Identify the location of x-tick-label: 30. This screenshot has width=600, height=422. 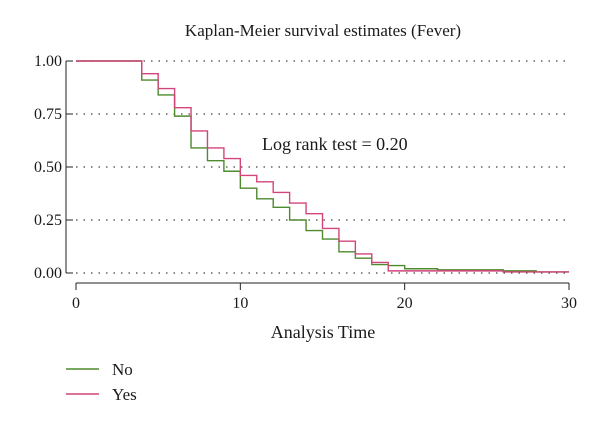
(569, 303).